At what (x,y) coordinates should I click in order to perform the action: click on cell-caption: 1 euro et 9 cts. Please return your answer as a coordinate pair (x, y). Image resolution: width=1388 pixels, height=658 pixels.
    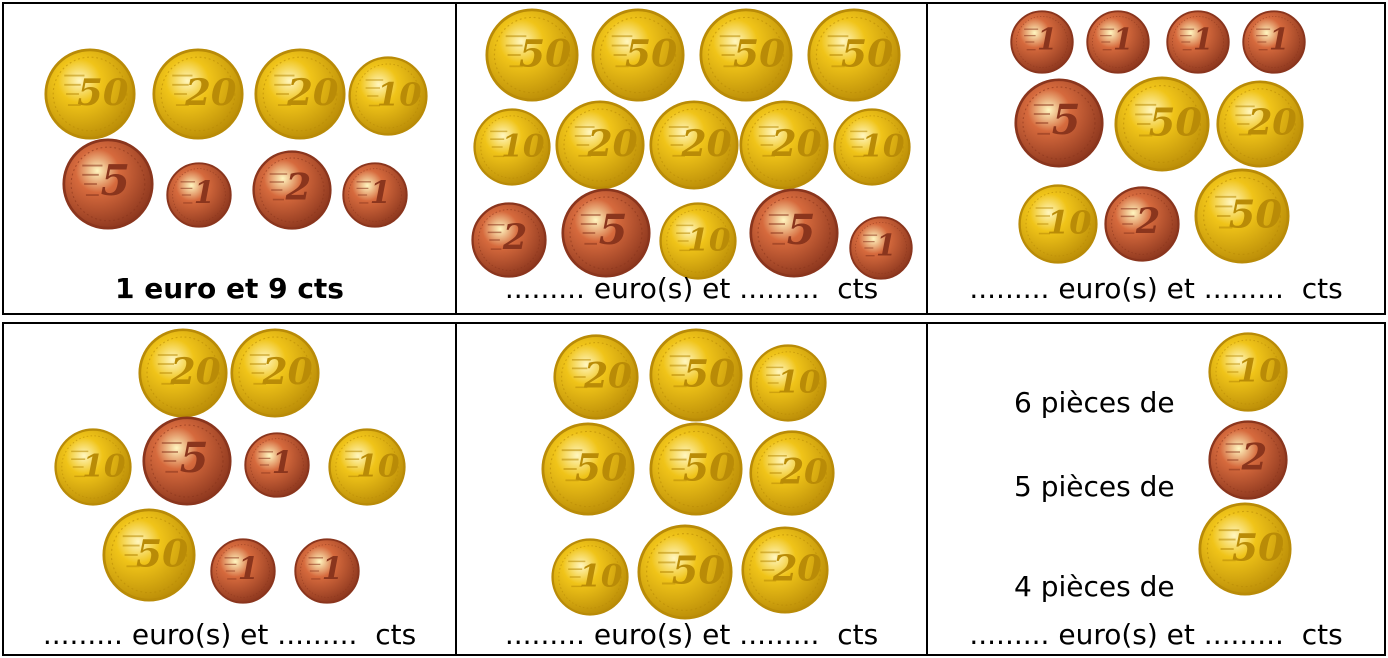
    Looking at the image, I should click on (229, 288).